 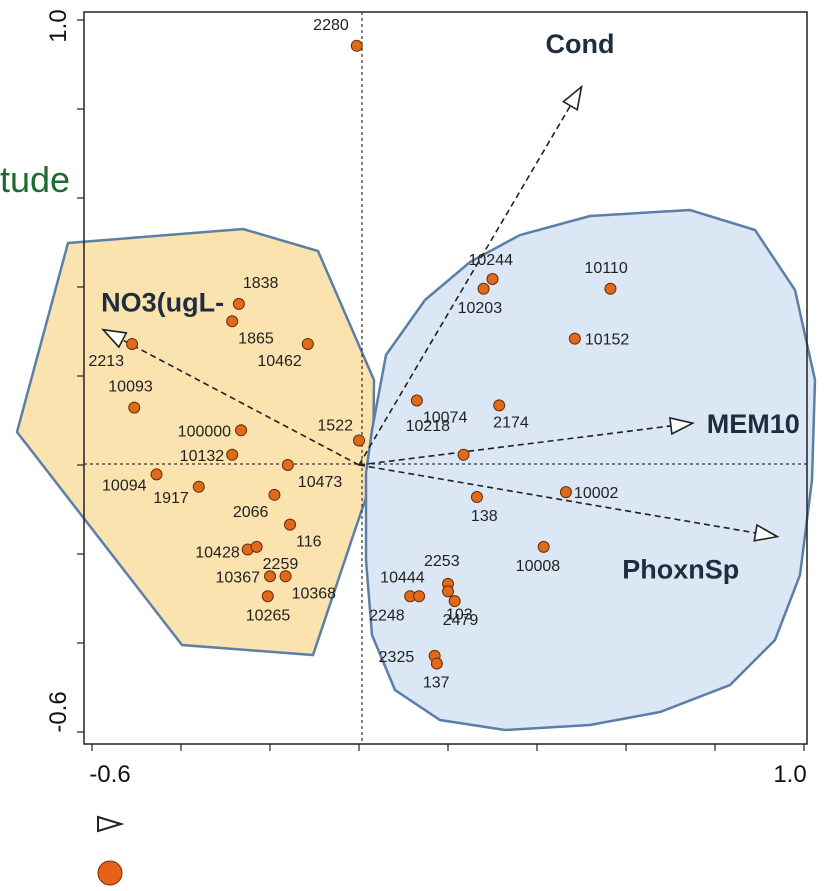 I want to click on filled-circle-icon, so click(x=110, y=873).